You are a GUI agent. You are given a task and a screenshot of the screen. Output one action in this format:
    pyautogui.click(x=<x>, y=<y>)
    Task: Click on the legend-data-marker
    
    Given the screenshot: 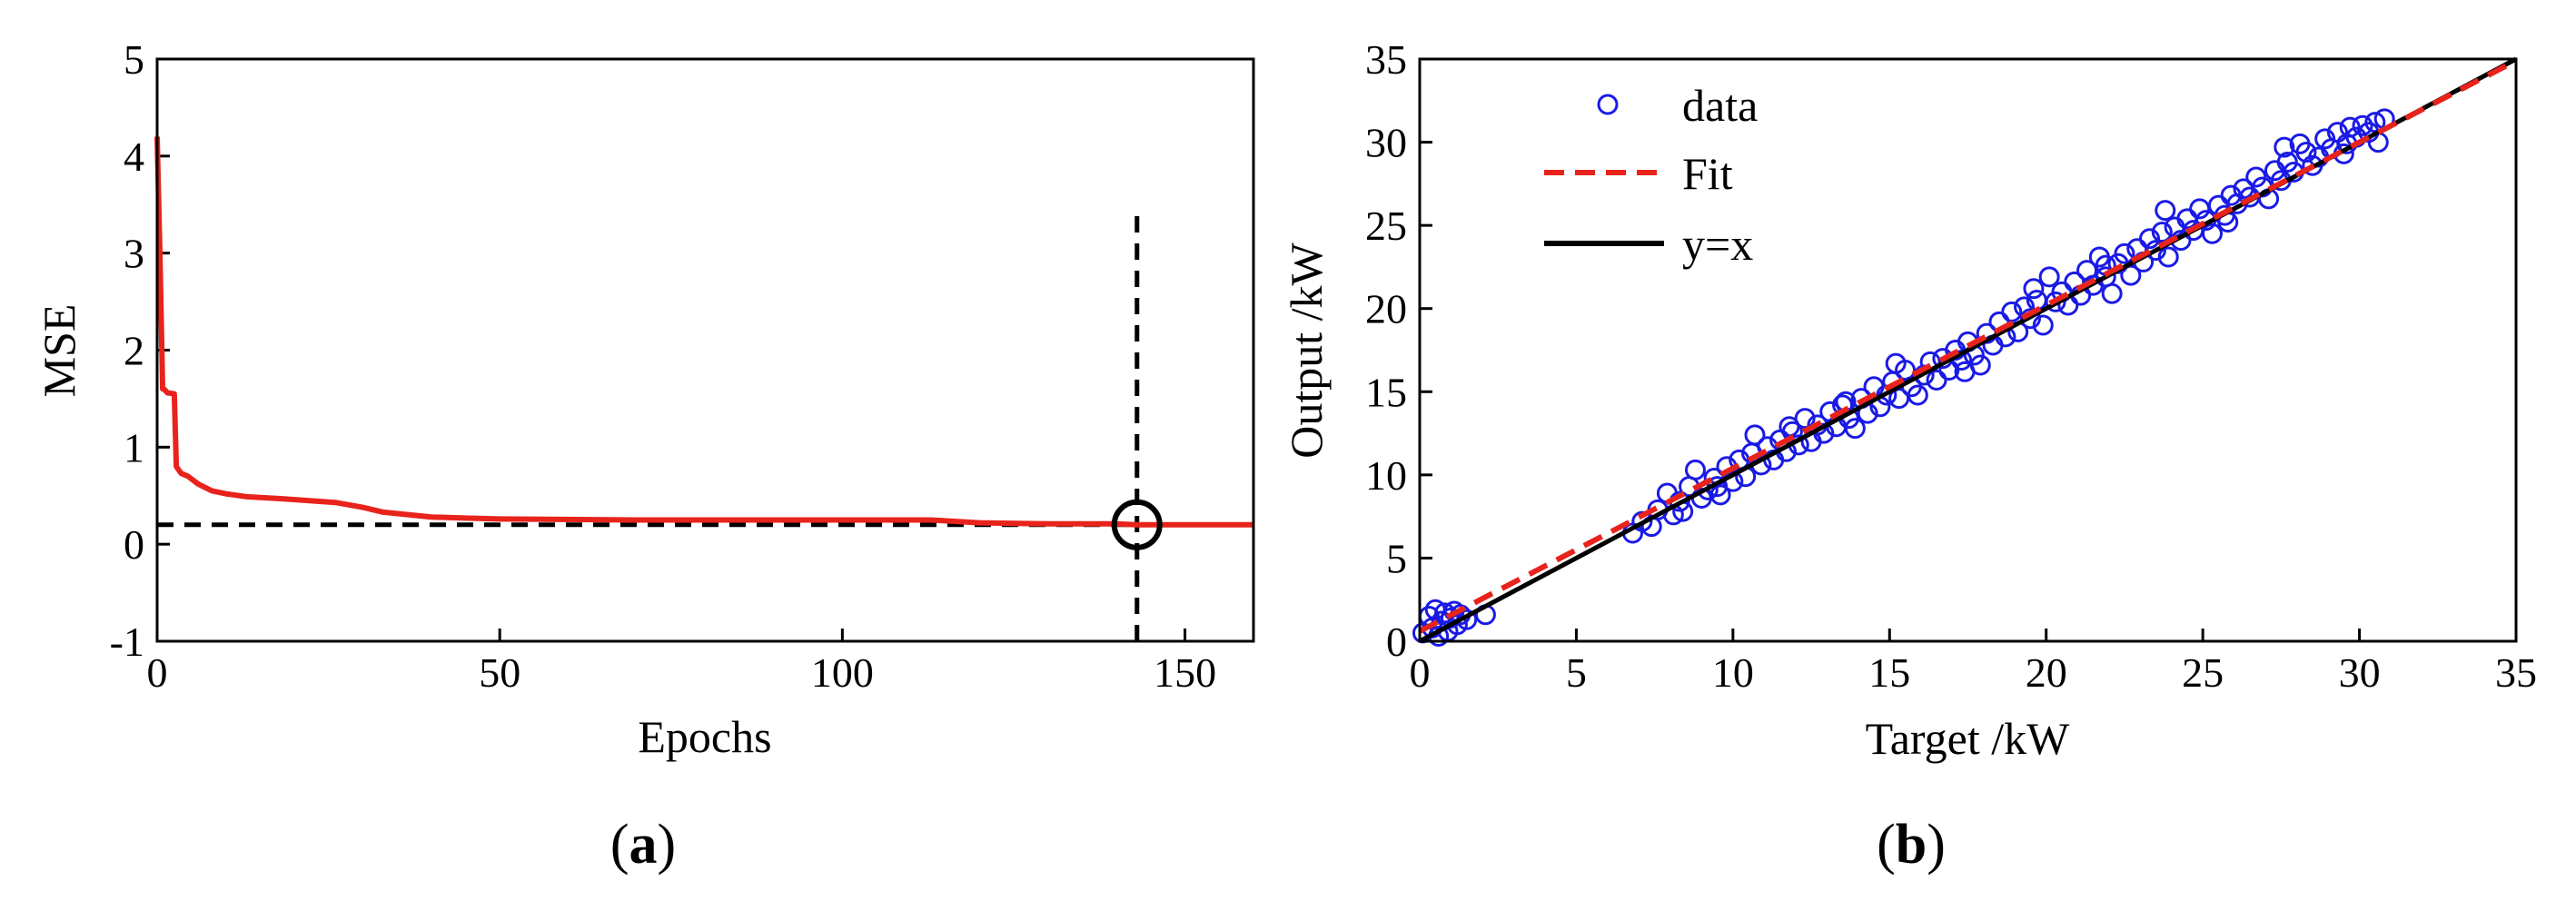 What is the action you would take?
    pyautogui.click(x=1608, y=105)
    